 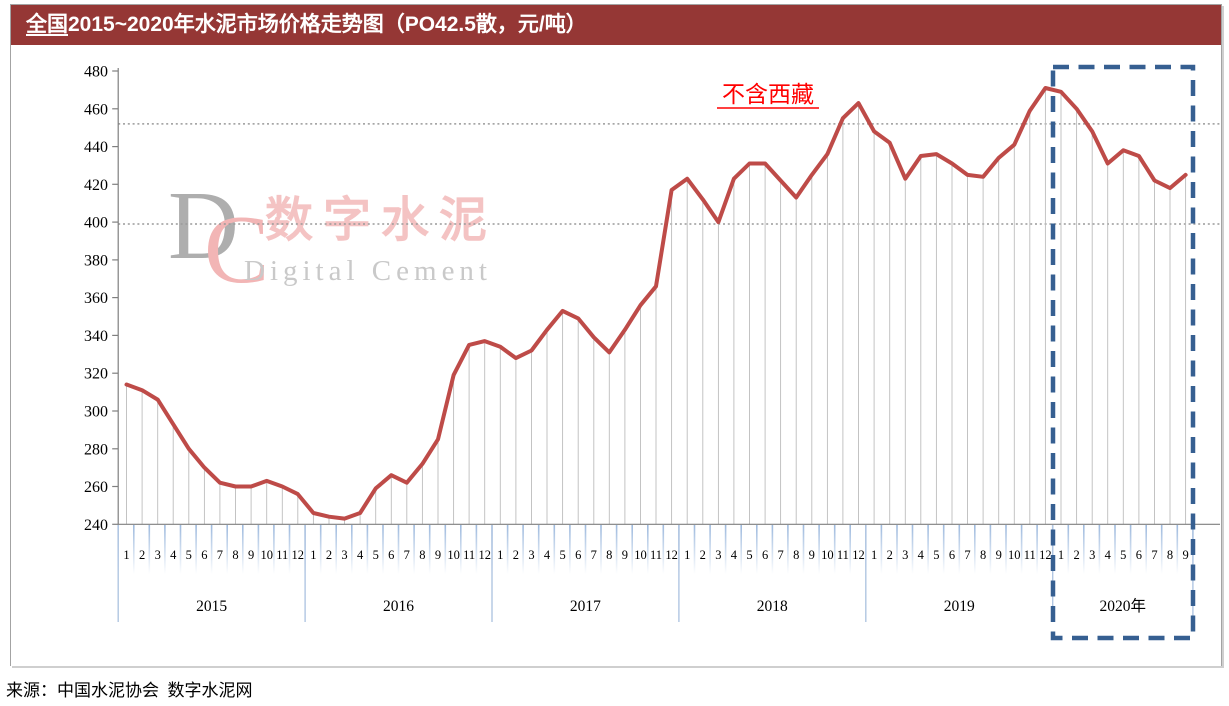 What do you see at coordinates (96, 374) in the screenshot?
I see `svg-text: 320` at bounding box center [96, 374].